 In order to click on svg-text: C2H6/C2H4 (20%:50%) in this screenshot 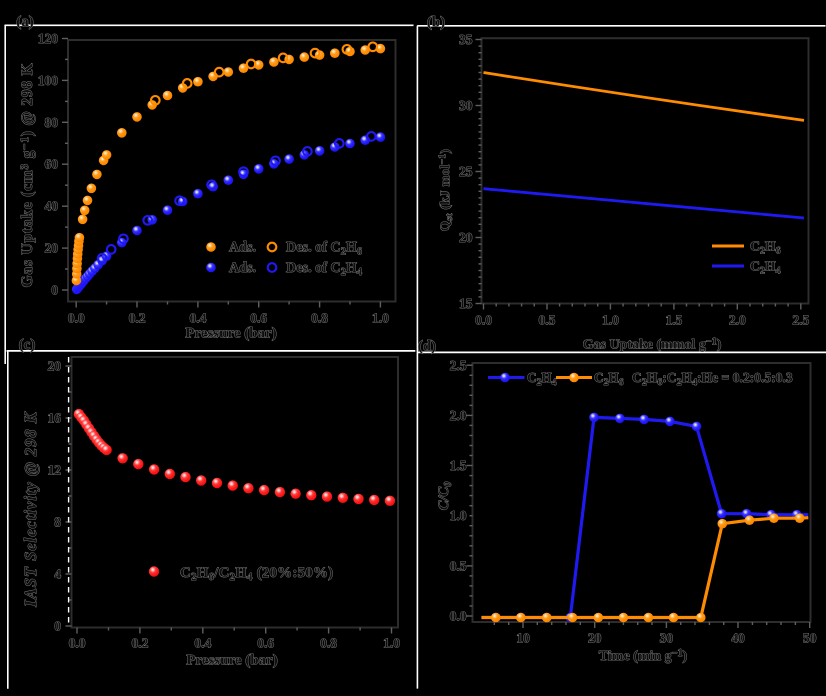, I will do `click(256, 574)`.